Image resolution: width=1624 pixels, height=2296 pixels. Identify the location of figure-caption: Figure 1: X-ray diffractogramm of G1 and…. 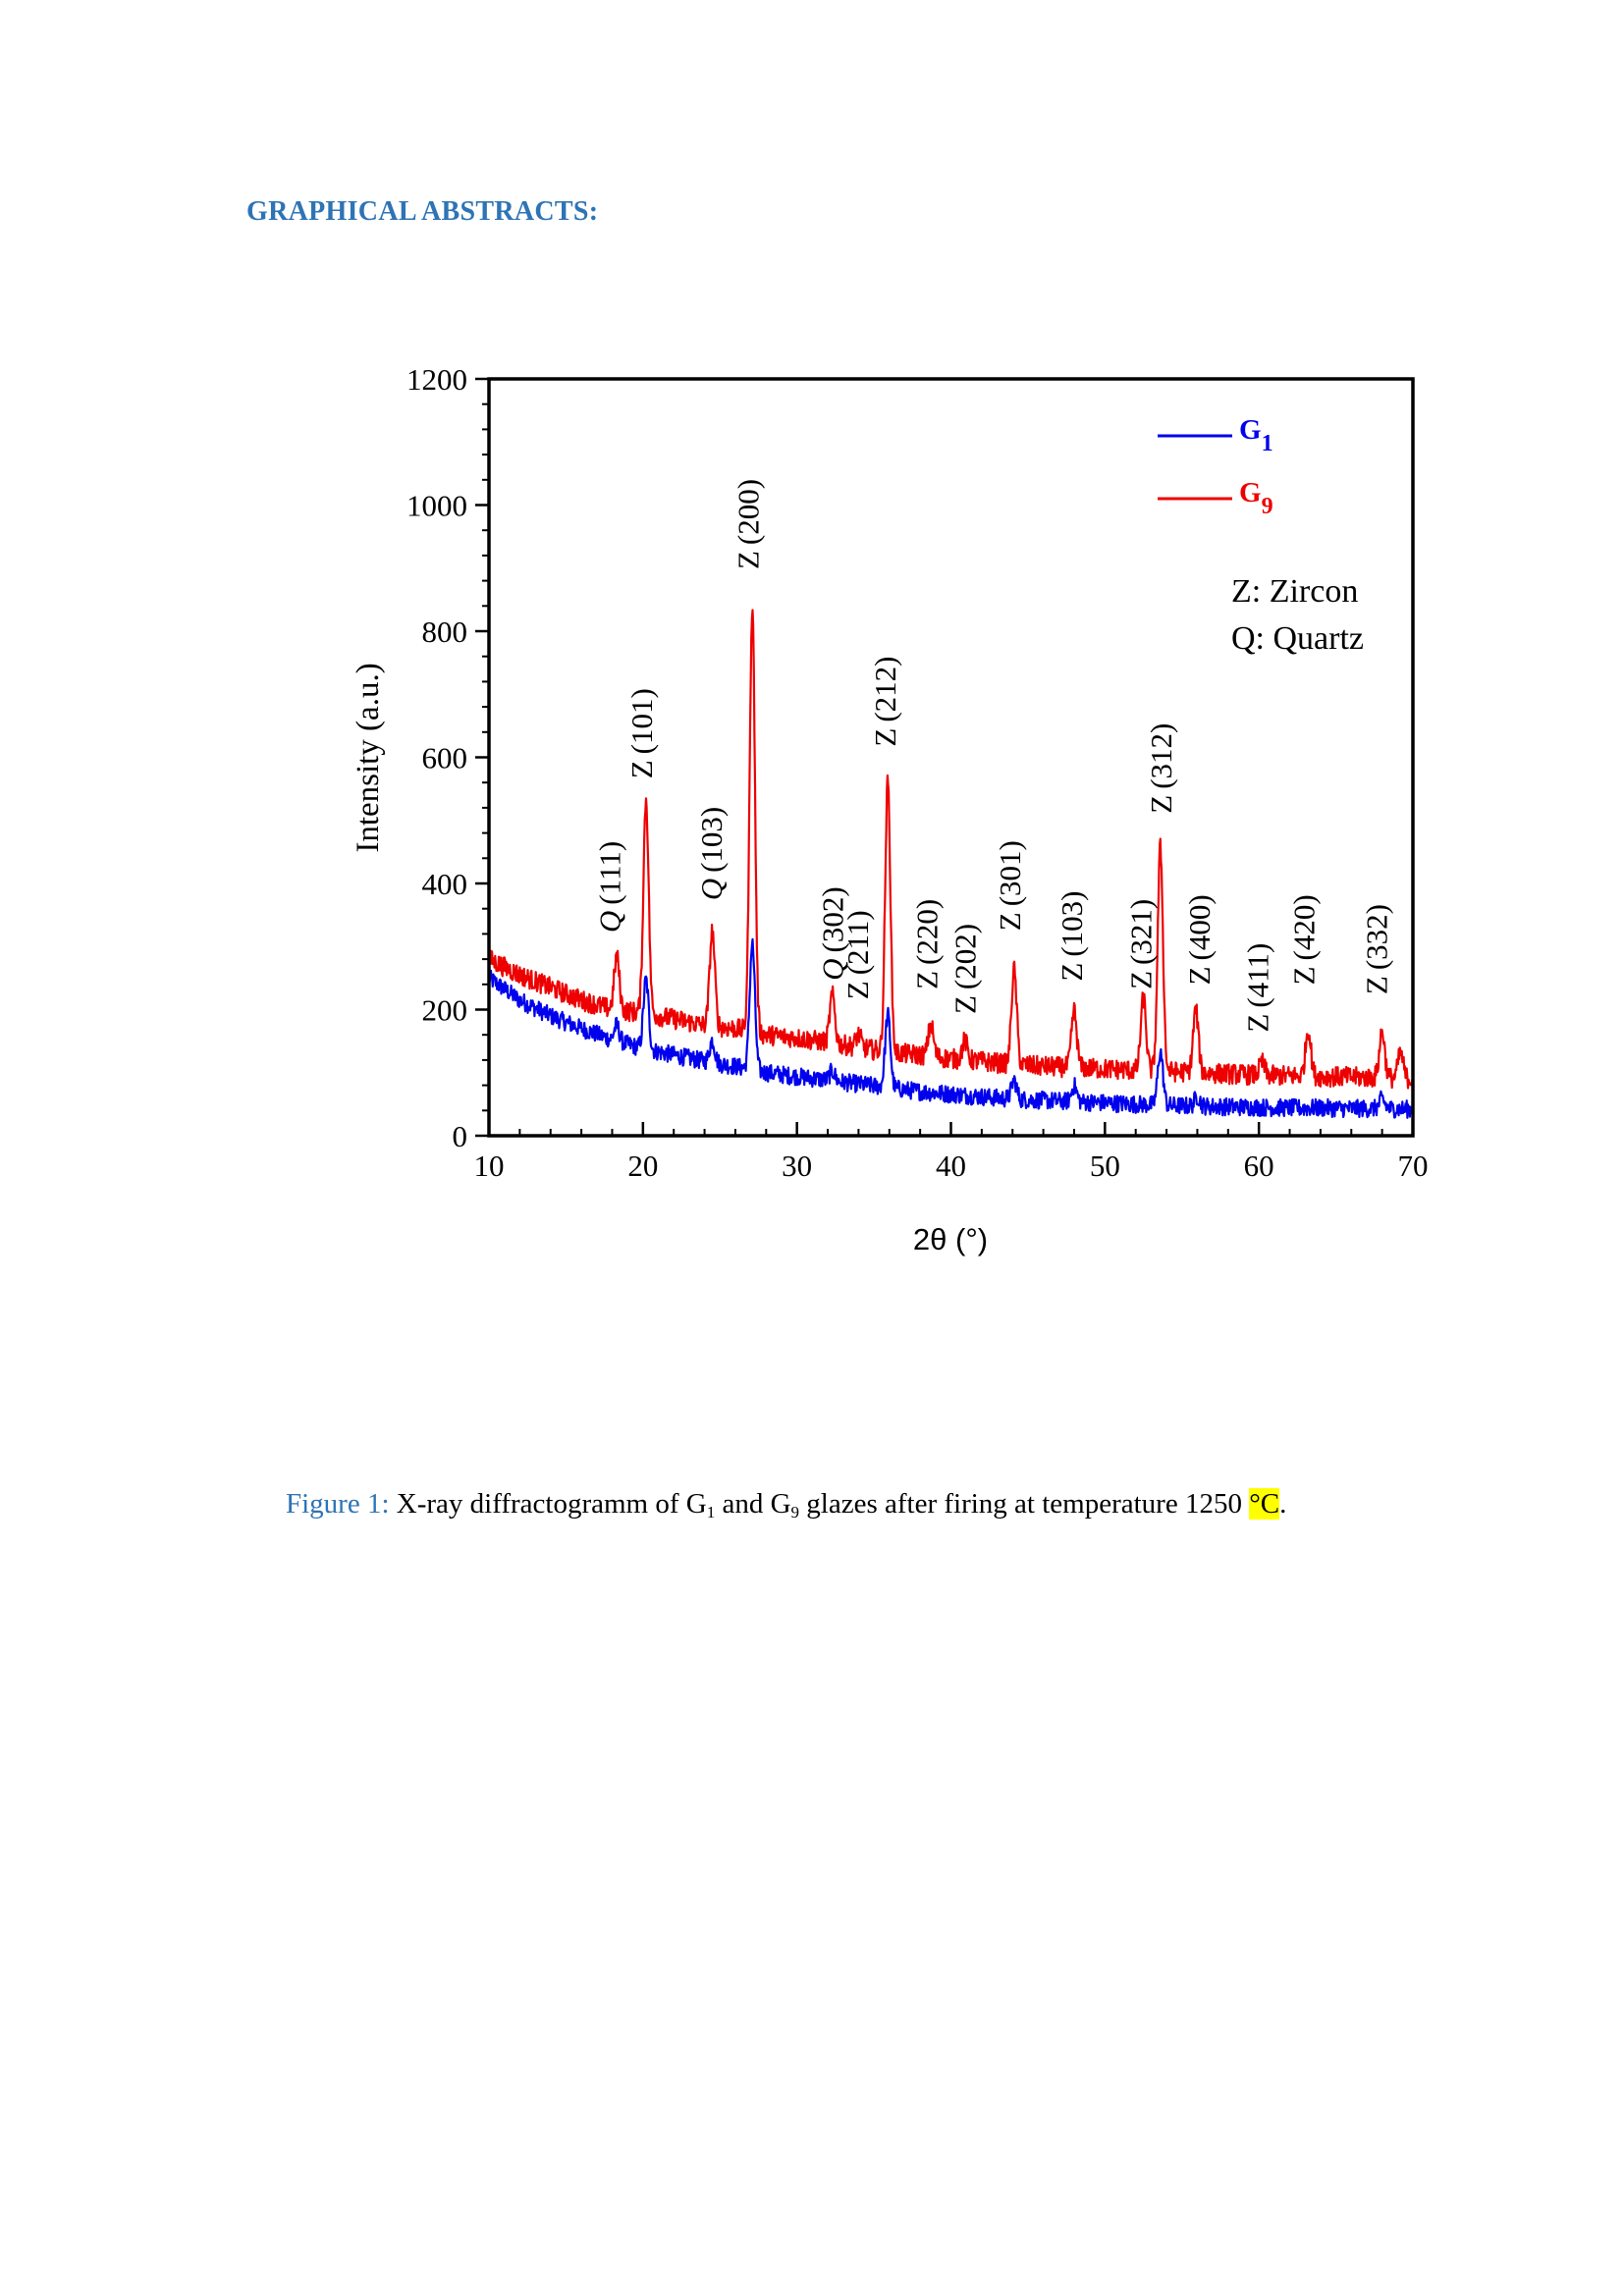
(786, 1505).